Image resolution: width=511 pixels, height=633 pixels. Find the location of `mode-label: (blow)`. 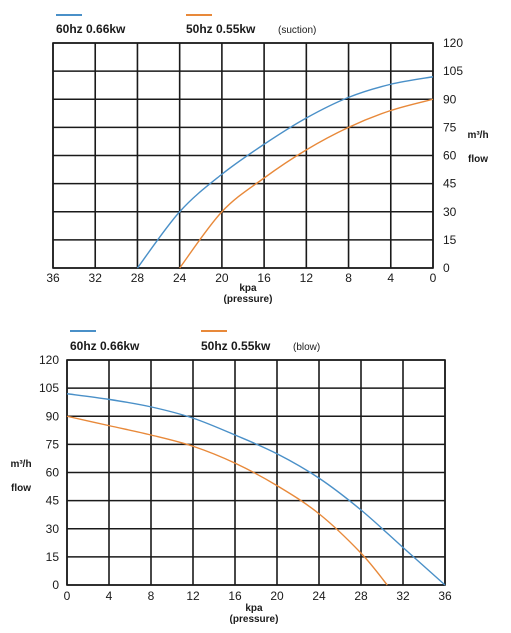

mode-label: (blow) is located at coordinates (306, 347).